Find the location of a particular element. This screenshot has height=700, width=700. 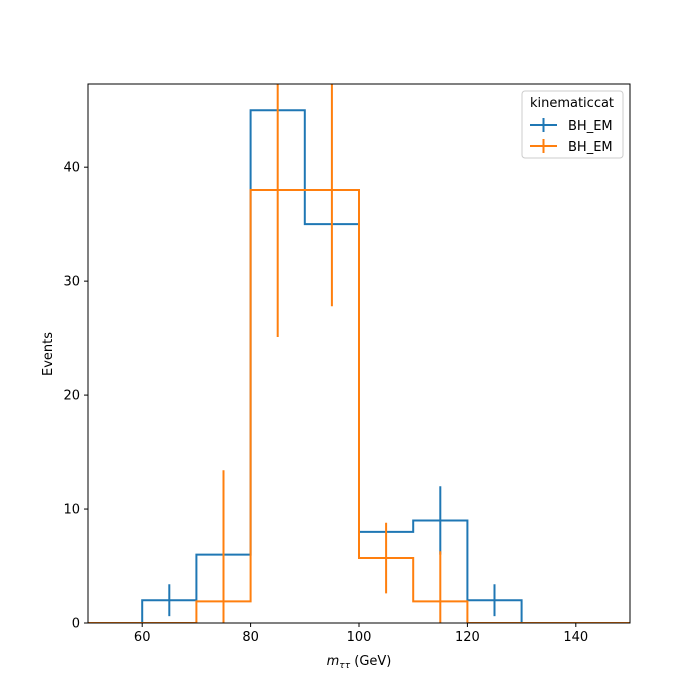

x-tick-label: 140 is located at coordinates (575, 637).